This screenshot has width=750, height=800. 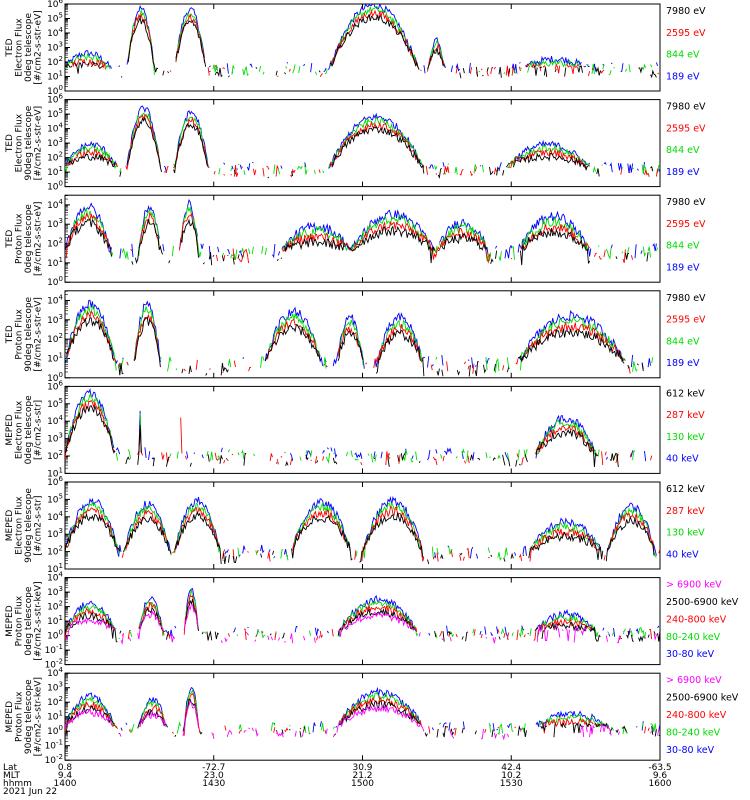 What do you see at coordinates (213, 768) in the screenshot?
I see `x-tick-label: -72.7` at bounding box center [213, 768].